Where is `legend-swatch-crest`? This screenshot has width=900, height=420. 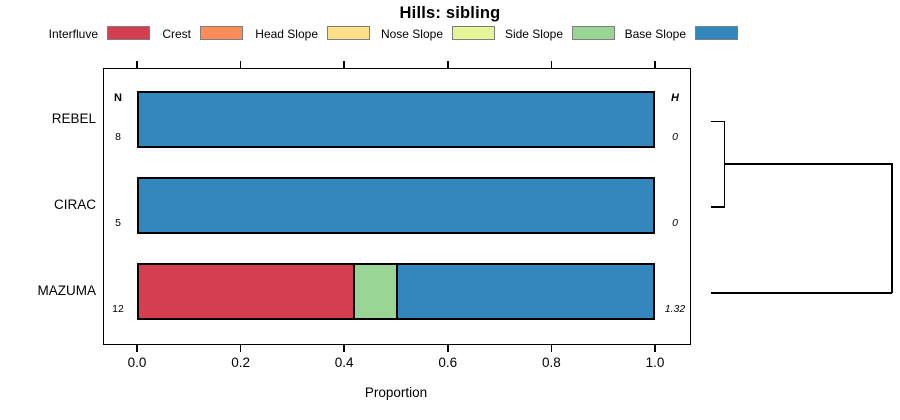
legend-swatch-crest is located at coordinates (221, 33).